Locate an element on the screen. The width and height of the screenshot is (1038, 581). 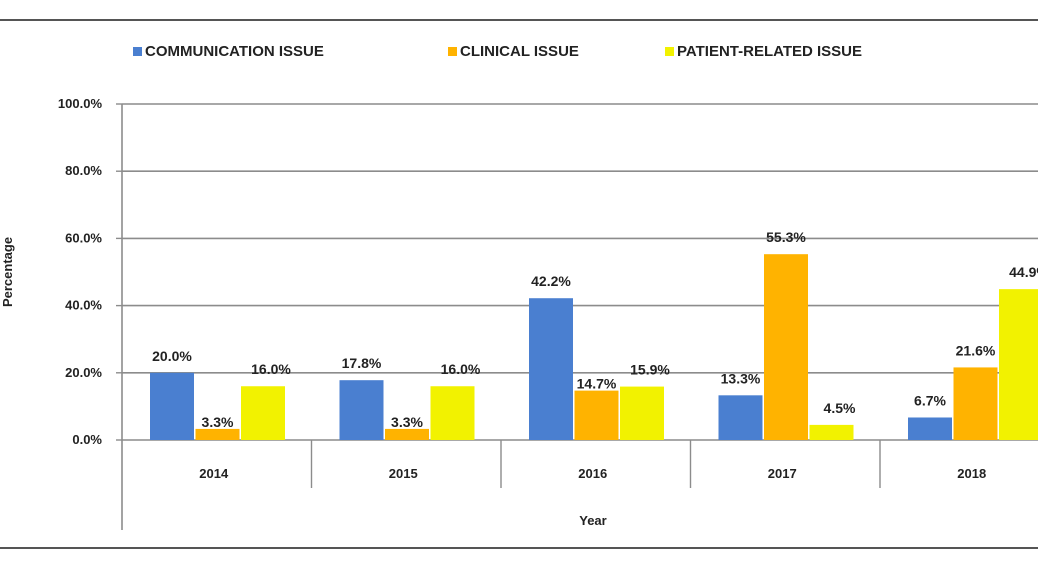
x-tick-label: 2018 is located at coordinates (971, 473).